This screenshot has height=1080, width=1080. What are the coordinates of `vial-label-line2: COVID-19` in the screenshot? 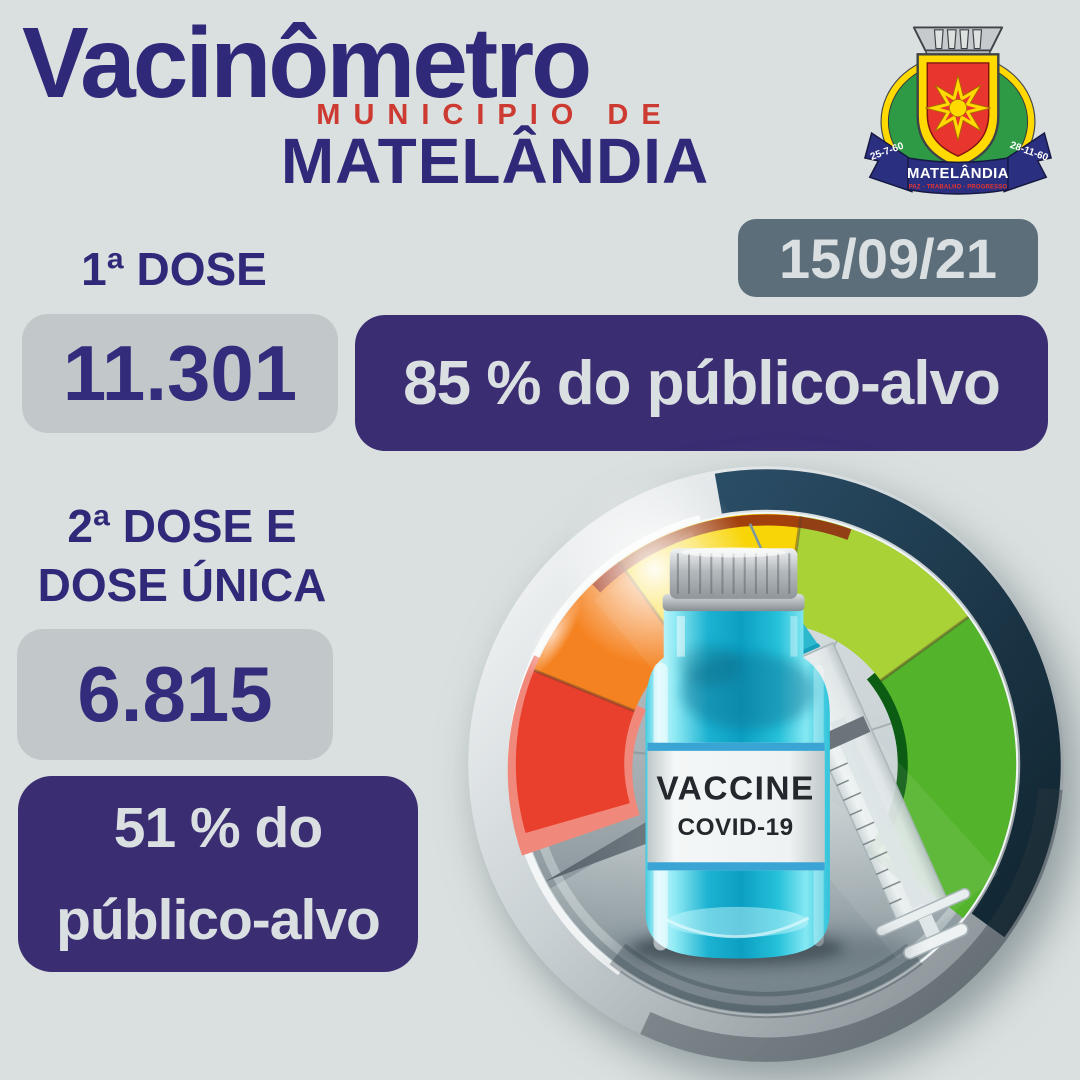 It's located at (736, 827).